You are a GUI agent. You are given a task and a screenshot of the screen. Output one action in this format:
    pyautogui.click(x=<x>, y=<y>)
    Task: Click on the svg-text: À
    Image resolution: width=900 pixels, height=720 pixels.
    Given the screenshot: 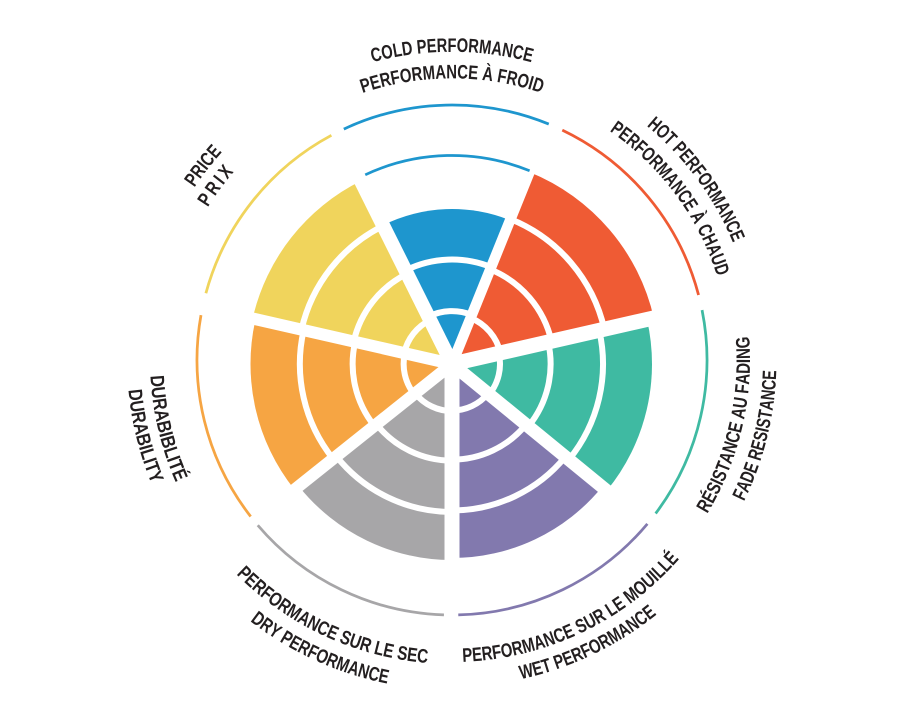 What is the action you would take?
    pyautogui.click(x=488, y=74)
    